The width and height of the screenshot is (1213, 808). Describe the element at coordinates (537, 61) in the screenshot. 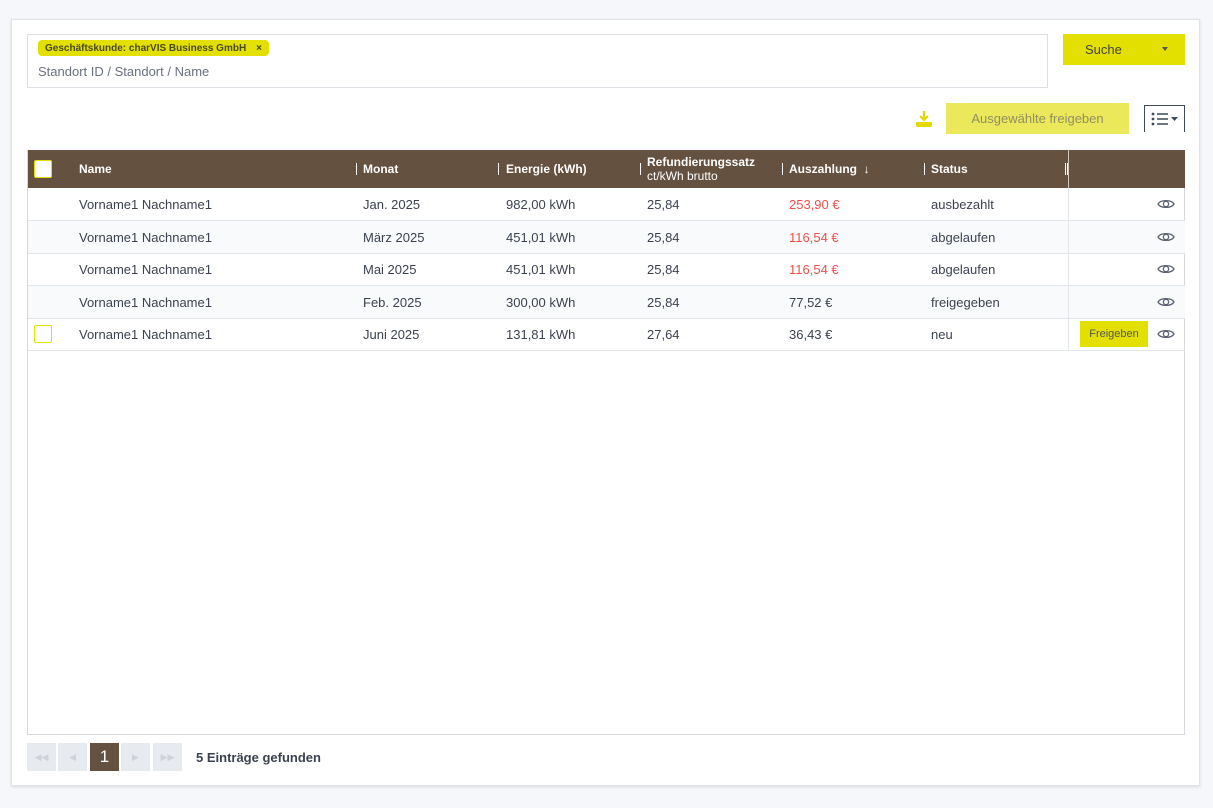

I see `search-field: Geschäftskunde: charVIS Business GmbH ×` at that location.